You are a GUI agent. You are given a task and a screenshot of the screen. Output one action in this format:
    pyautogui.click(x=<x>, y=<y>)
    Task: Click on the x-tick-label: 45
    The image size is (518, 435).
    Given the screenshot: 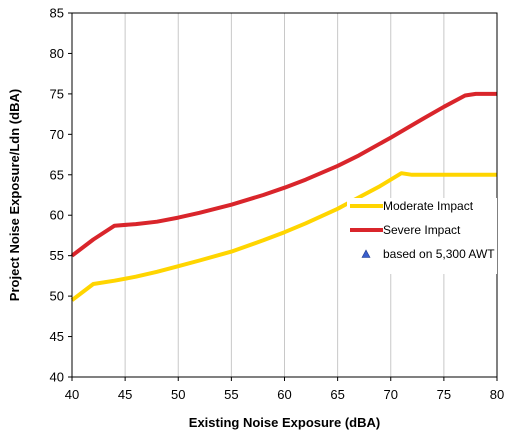 What is the action you would take?
    pyautogui.click(x=125, y=394)
    